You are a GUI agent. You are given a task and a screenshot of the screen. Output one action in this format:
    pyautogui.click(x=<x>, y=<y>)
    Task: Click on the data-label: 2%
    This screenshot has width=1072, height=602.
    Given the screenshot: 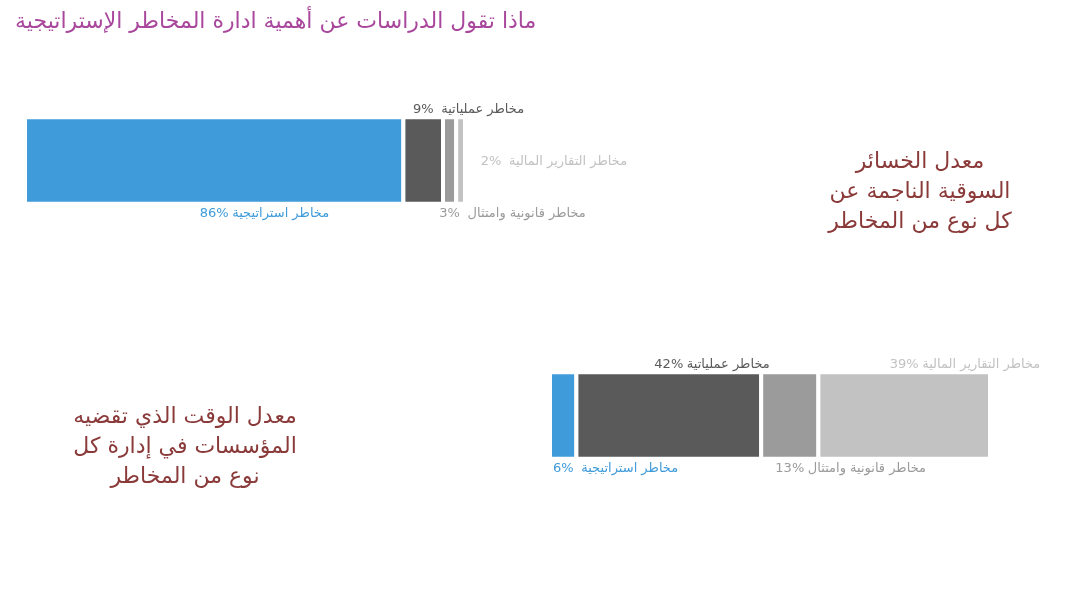 What is the action you would take?
    pyautogui.click(x=491, y=160)
    